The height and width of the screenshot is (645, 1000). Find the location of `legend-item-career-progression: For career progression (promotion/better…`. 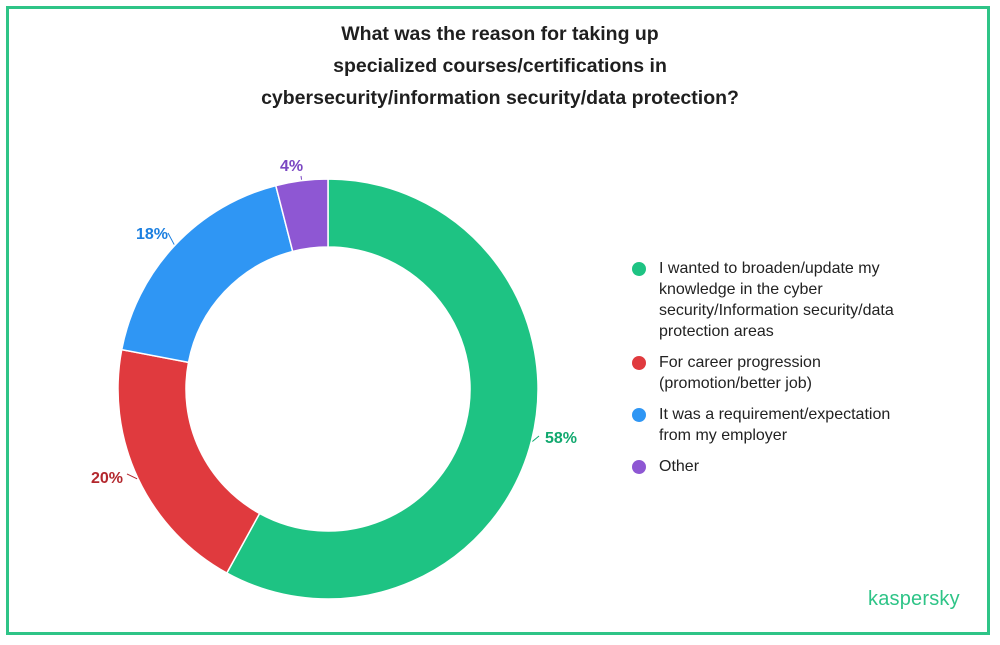

legend-item-career-progression: For career progression (promotion/better… is located at coordinates (797, 373).